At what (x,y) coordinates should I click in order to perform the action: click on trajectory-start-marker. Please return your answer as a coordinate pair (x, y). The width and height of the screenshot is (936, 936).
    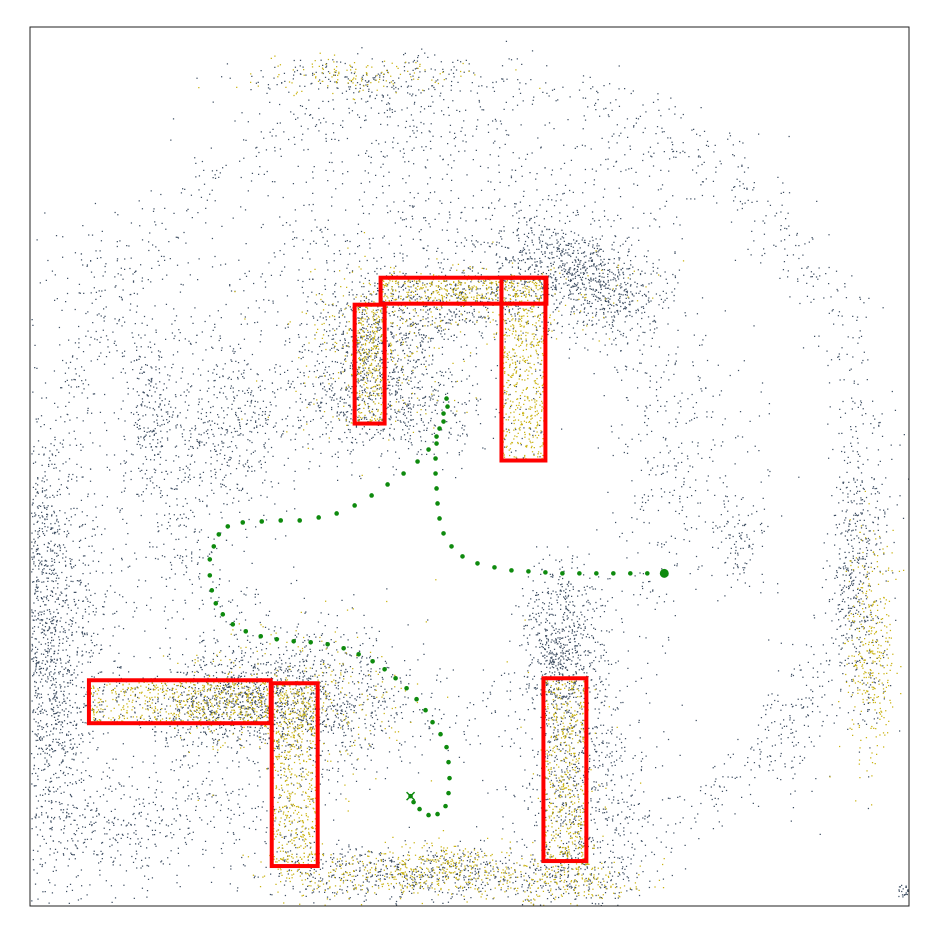
    Looking at the image, I should click on (664, 573).